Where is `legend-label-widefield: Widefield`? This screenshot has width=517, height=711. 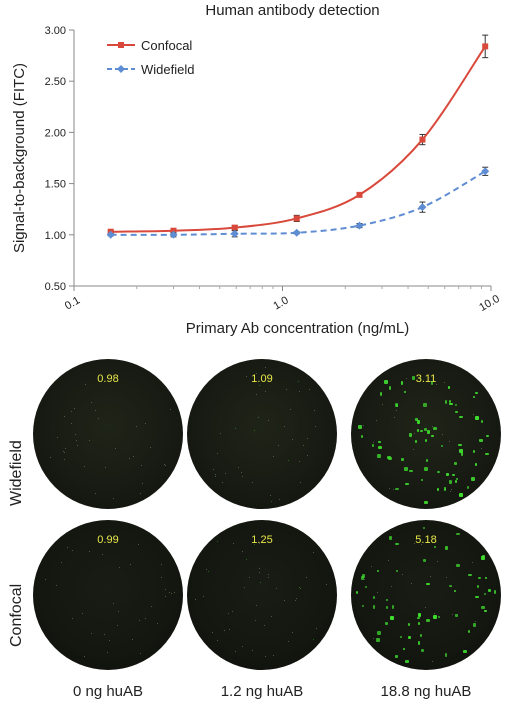 legend-label-widefield: Widefield is located at coordinates (167, 69).